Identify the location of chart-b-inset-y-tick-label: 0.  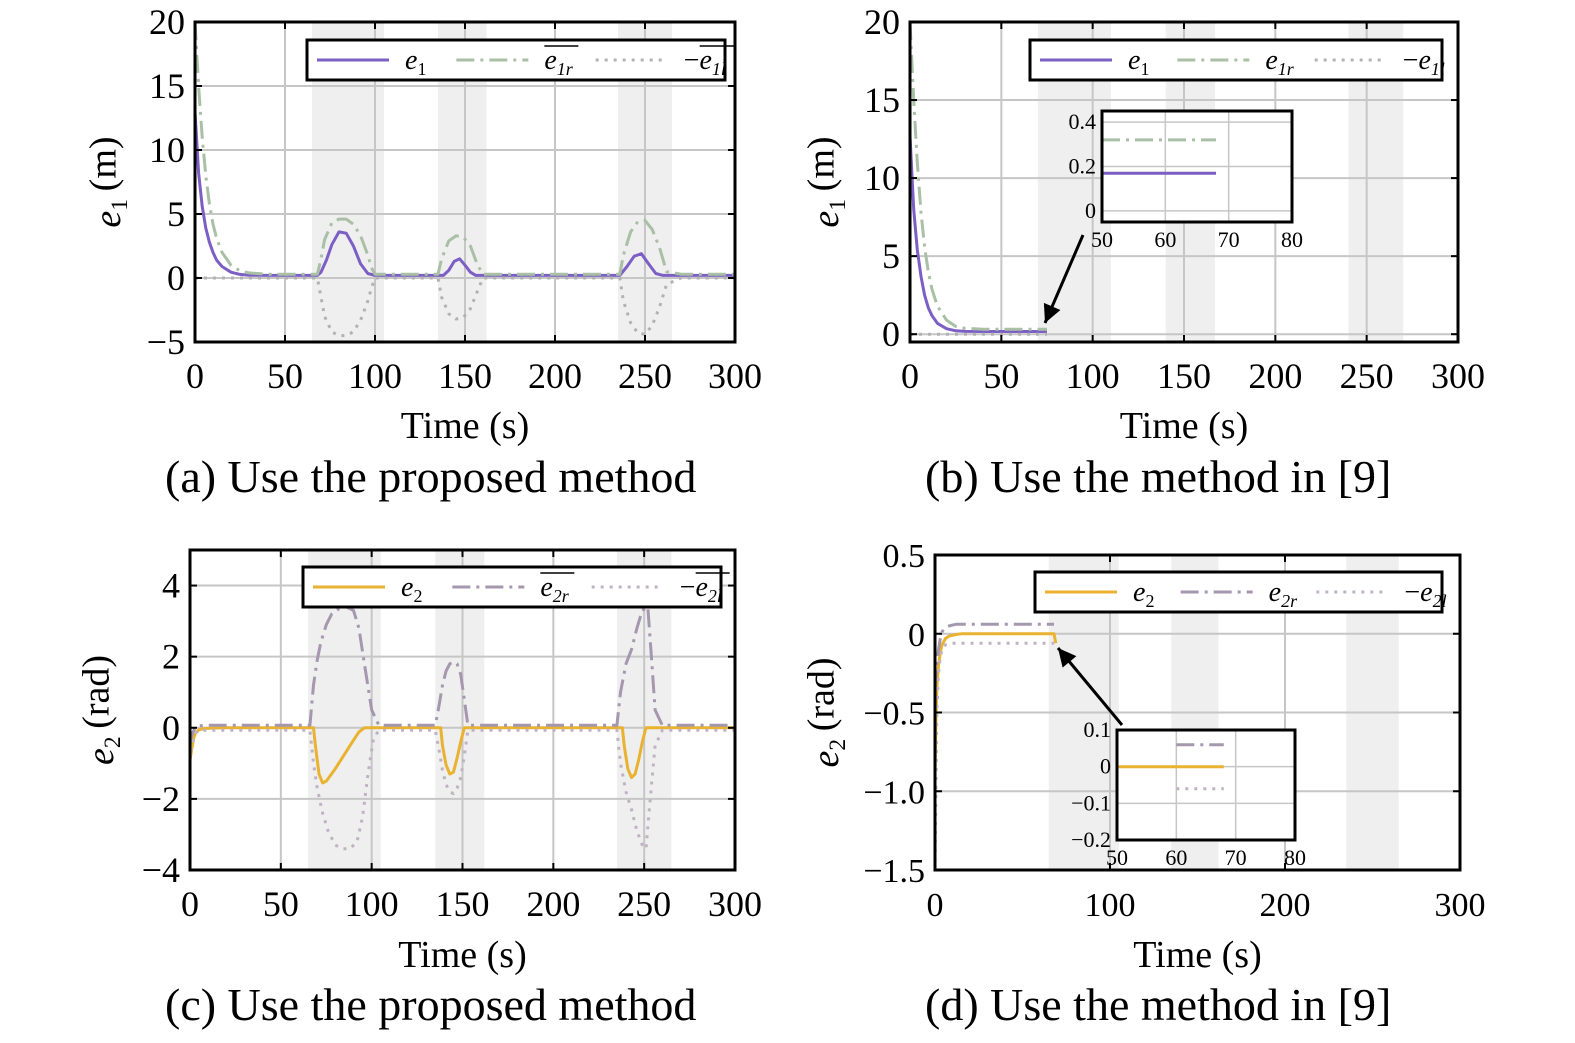
(1090, 210).